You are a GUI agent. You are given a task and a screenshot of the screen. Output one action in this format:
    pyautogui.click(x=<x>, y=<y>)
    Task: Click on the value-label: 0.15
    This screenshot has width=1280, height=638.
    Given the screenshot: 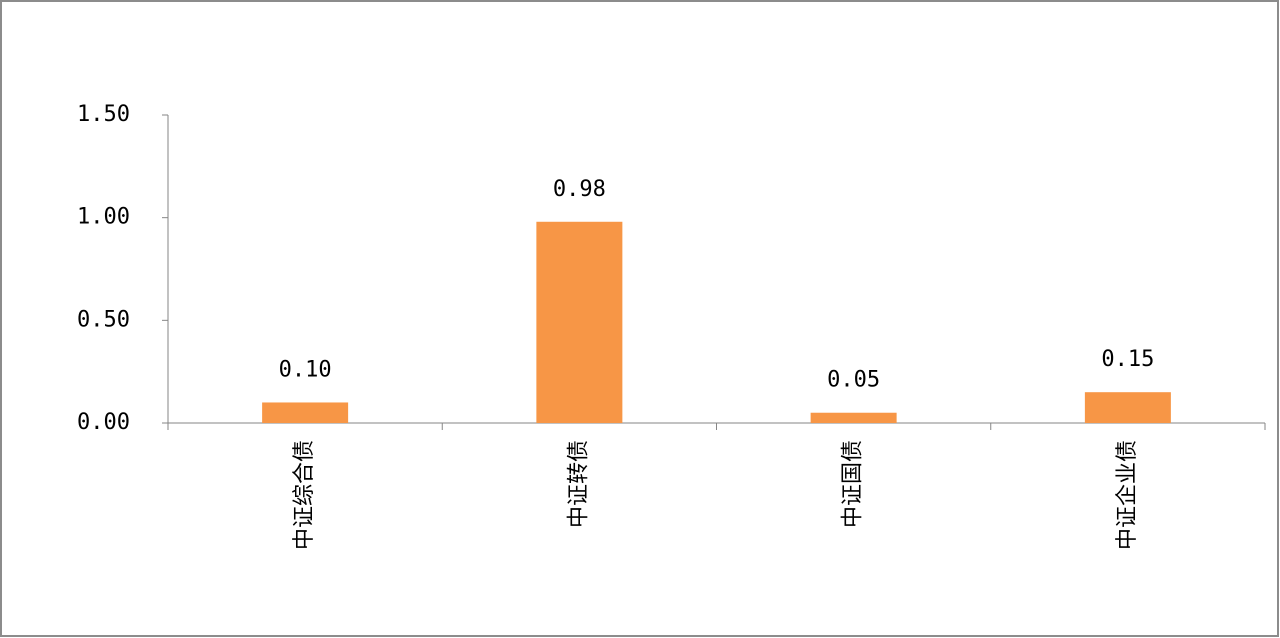 What is the action you would take?
    pyautogui.click(x=1127, y=359)
    